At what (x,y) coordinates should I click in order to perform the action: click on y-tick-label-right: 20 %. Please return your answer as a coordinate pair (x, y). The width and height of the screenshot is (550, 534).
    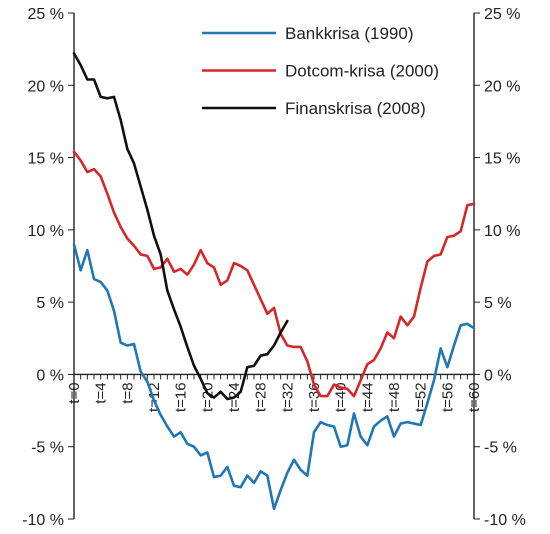
    Looking at the image, I should click on (502, 86).